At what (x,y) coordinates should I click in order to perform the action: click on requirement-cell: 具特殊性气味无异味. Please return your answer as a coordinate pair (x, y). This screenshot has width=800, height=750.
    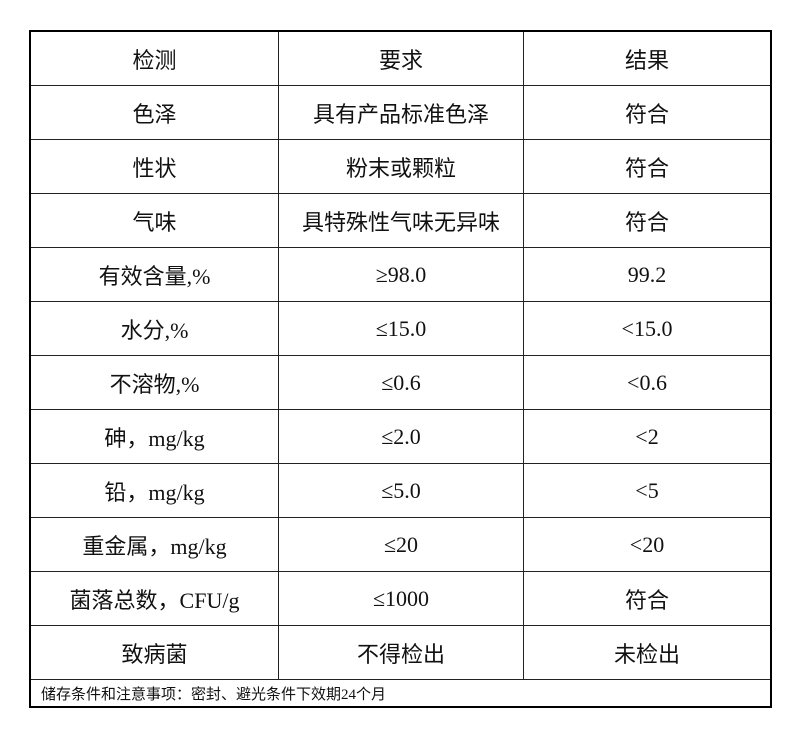
    Looking at the image, I should click on (401, 220).